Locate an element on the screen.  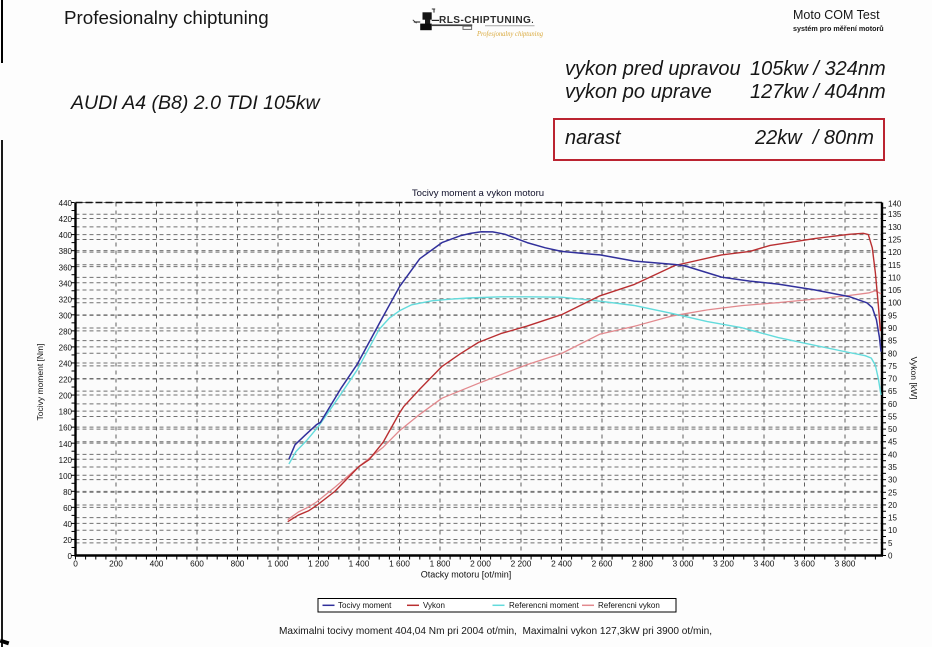
svg-text: 85 is located at coordinates (892, 341).